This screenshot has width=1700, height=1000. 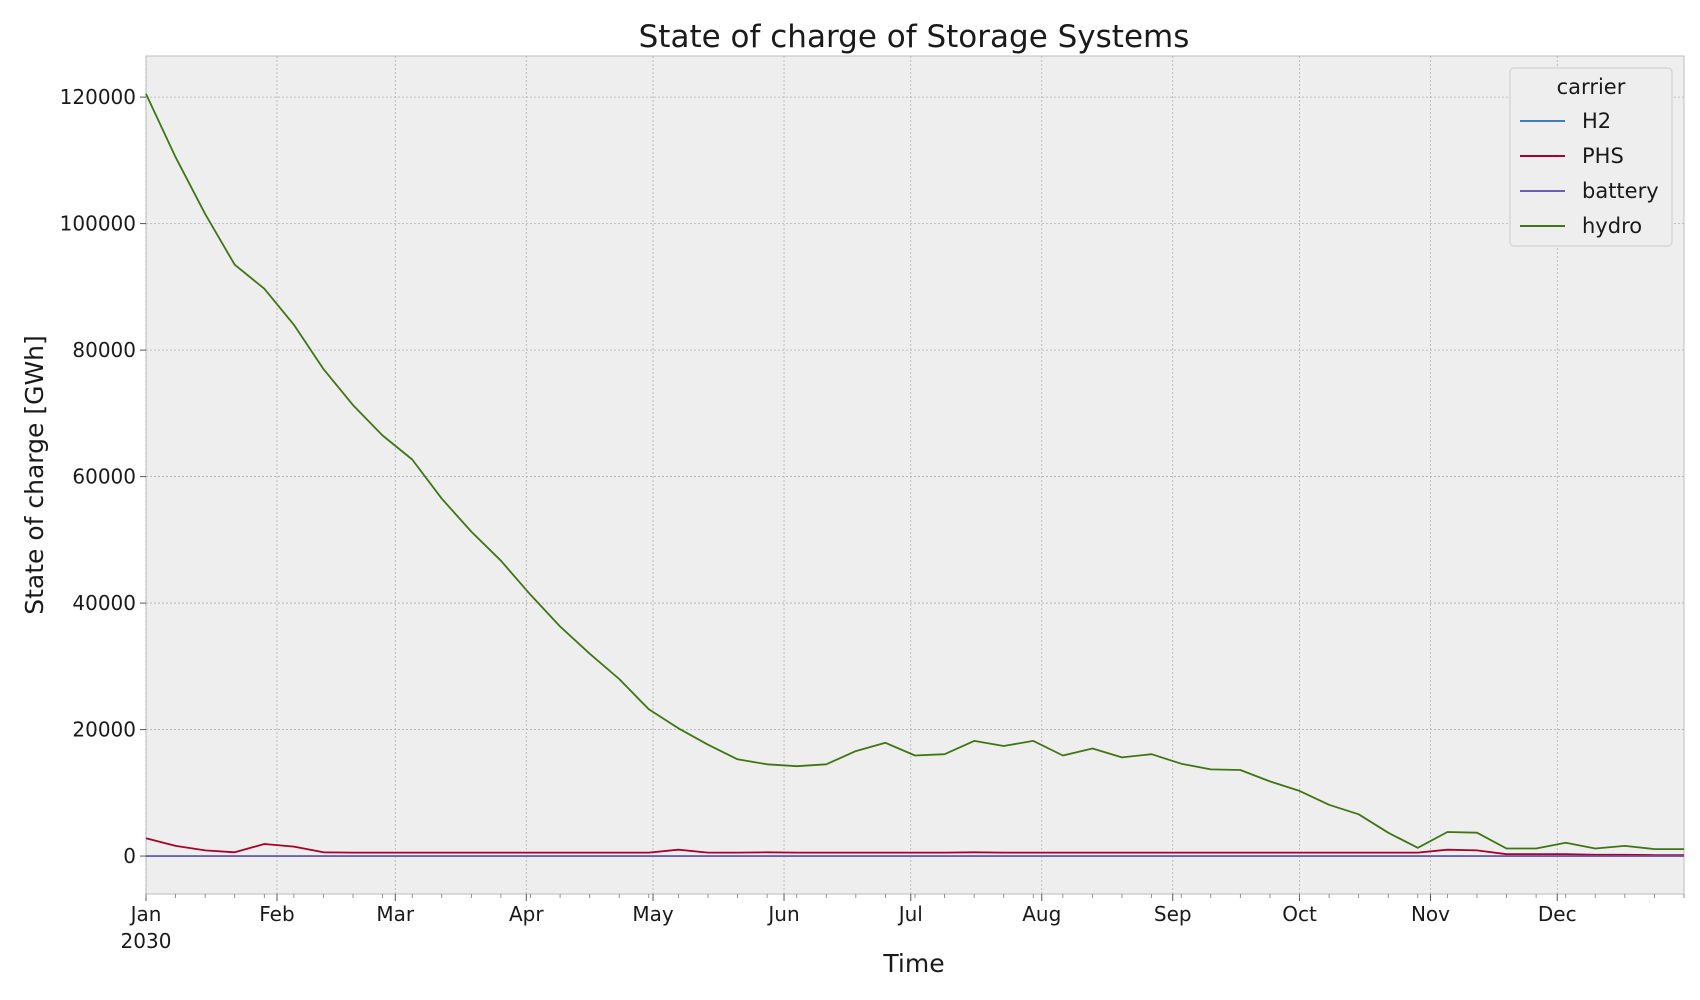 I want to click on chart-title: State of charge of Storage Systems, so click(x=914, y=37).